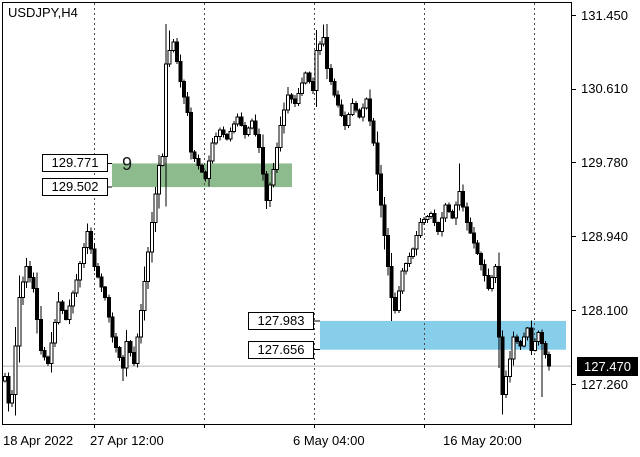  What do you see at coordinates (75, 163) in the screenshot?
I see `resistance-zone-price-label: 129.771` at bounding box center [75, 163].